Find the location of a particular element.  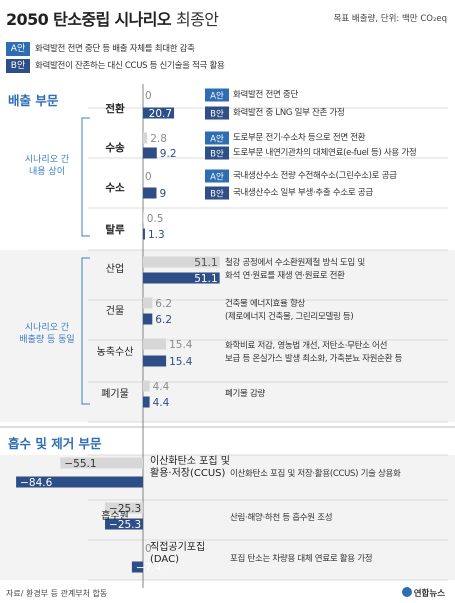

value-label-b: 1.3 is located at coordinates (156, 235).